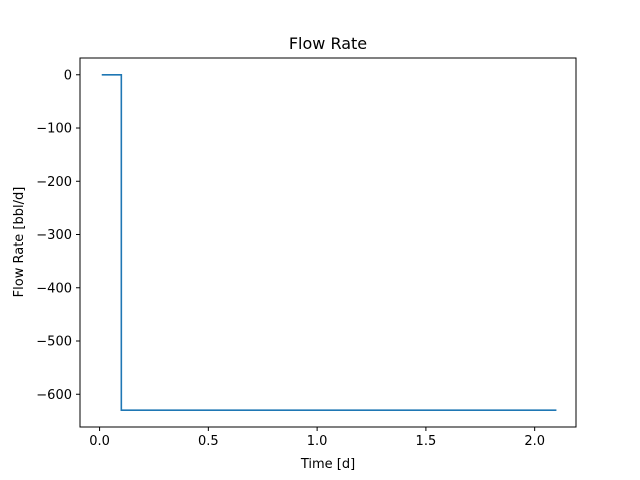 The image size is (640, 480). What do you see at coordinates (68, 75) in the screenshot?
I see `y-tick-label: 0` at bounding box center [68, 75].